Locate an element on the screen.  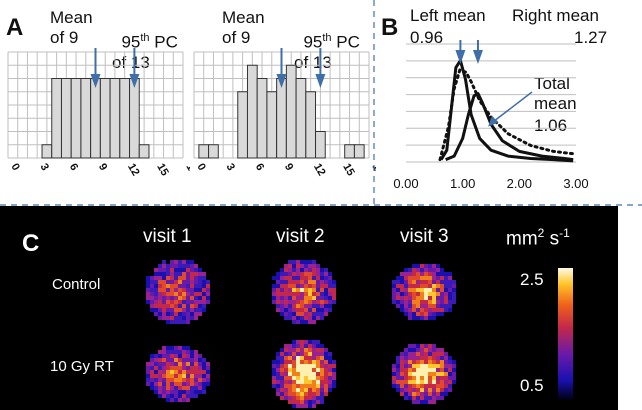
colorbar is located at coordinates (565, 334).